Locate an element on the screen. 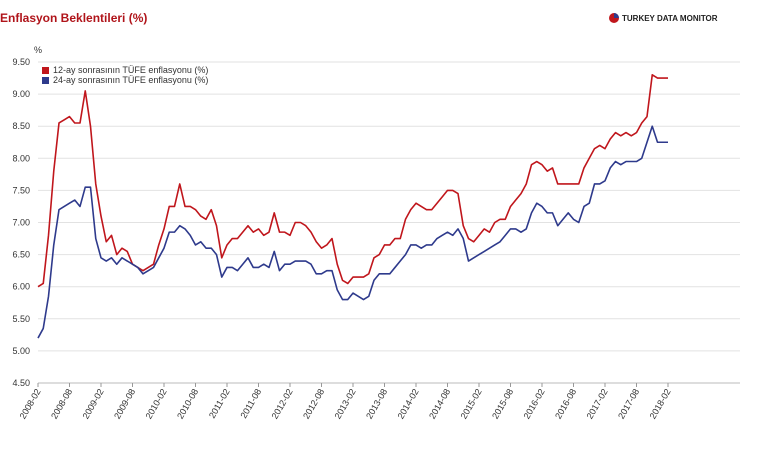 The width and height of the screenshot is (776, 449). x-tick-label: 2009-02 is located at coordinates (93, 404).